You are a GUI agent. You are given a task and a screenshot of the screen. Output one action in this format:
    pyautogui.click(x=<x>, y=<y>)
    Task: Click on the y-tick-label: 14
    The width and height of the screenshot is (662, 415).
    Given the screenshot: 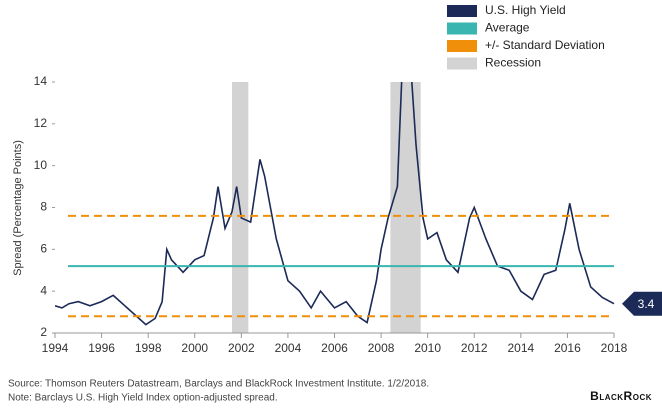 What is the action you would take?
    pyautogui.click(x=41, y=81)
    